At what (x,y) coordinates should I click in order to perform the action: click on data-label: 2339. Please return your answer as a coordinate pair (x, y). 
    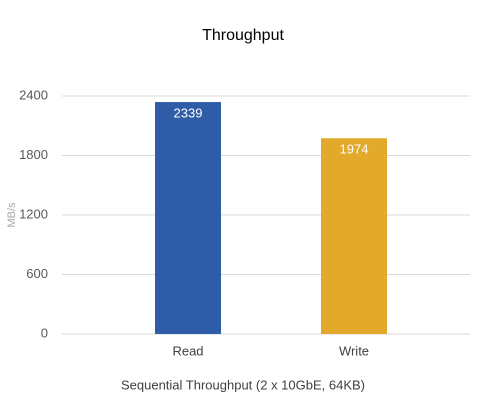
    Looking at the image, I should click on (188, 112).